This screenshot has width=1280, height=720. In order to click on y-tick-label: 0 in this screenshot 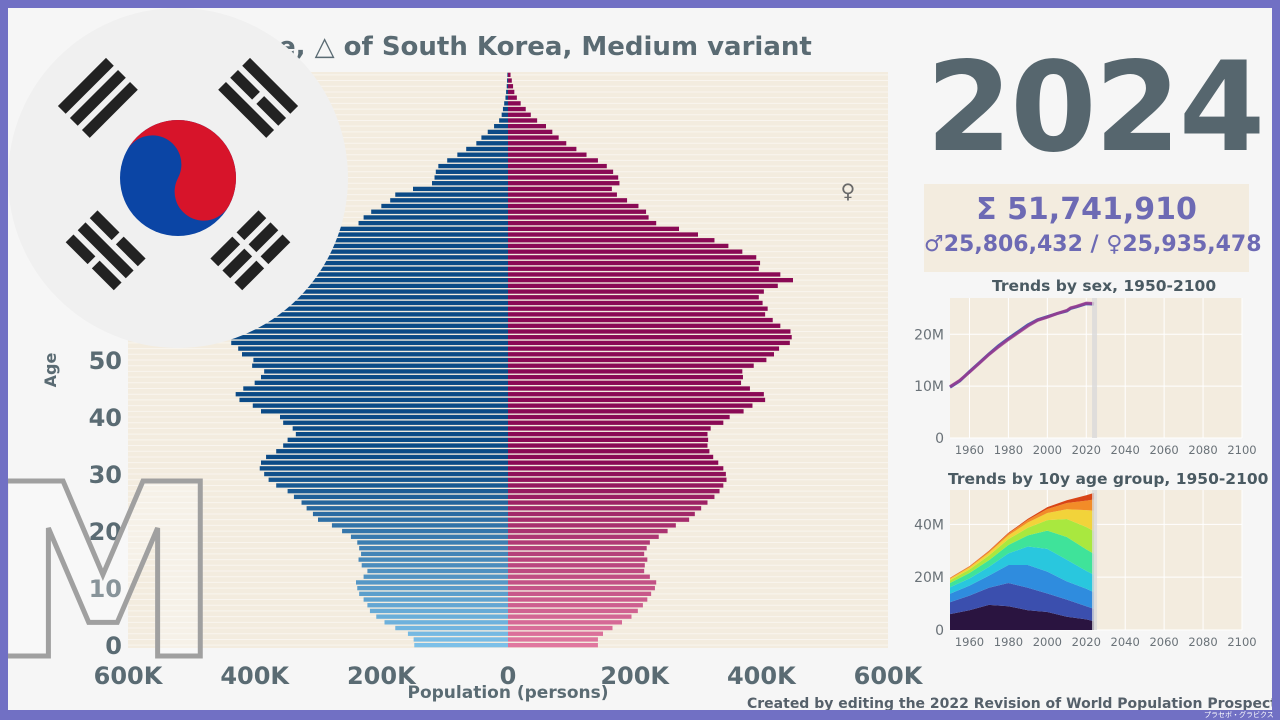, I will do `click(113, 646)`.